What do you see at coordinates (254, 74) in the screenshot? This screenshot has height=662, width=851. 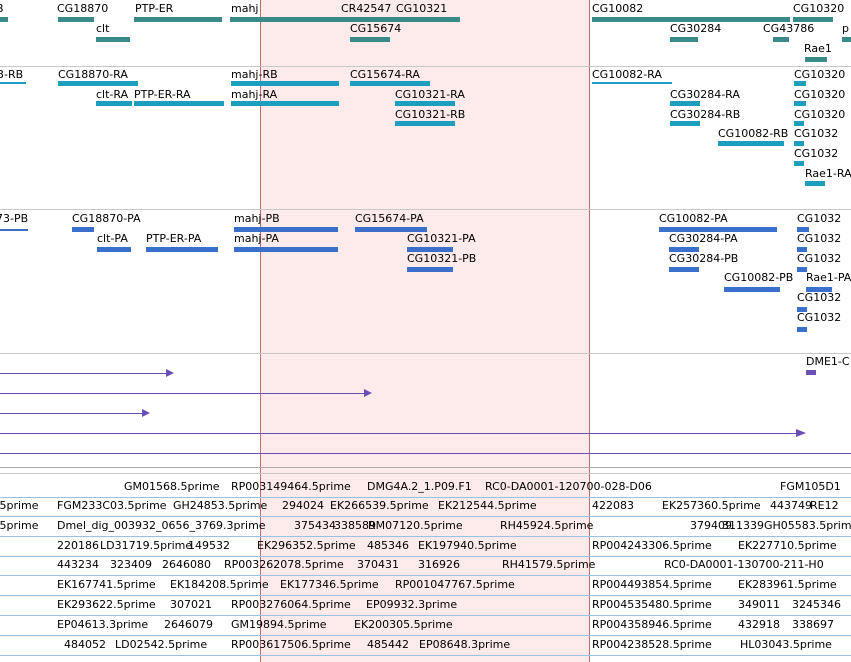 I see `transcript-label: mahj-RB` at bounding box center [254, 74].